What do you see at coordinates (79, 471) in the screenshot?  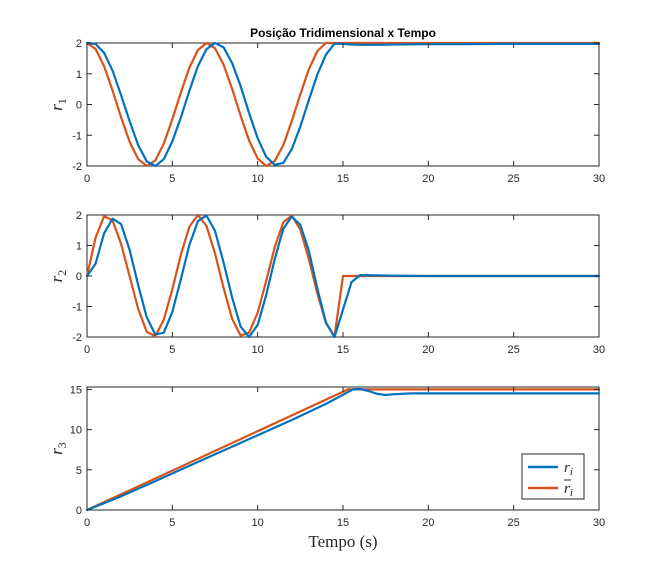 I see `y-tick-label: 5` at bounding box center [79, 471].